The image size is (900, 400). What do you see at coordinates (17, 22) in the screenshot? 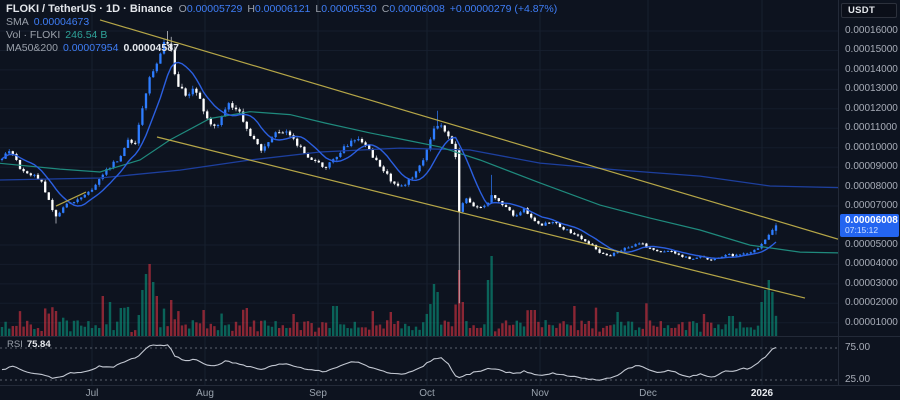
I see `sma-label: SMA` at bounding box center [17, 22].